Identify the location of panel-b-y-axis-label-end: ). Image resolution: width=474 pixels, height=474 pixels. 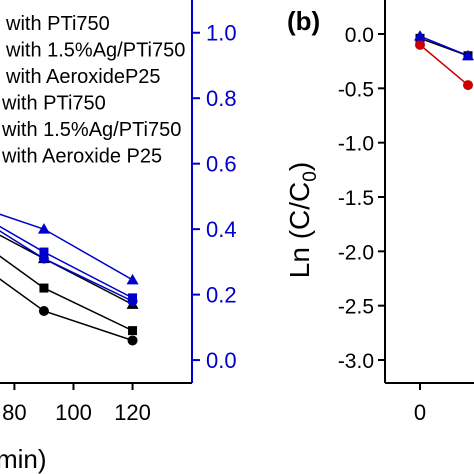
(299, 166).